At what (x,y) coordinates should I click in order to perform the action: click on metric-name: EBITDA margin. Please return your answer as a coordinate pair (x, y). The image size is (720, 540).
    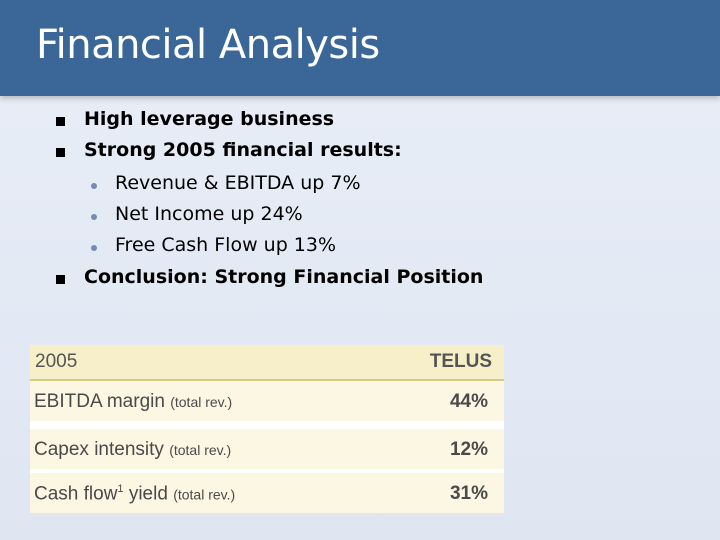
    Looking at the image, I should click on (99, 401).